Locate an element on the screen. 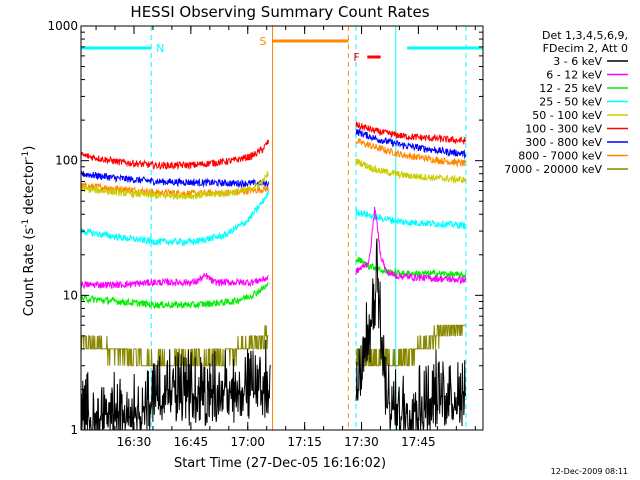 The width and height of the screenshot is (640, 480). x-tick-label-2: 17:00 is located at coordinates (247, 442).